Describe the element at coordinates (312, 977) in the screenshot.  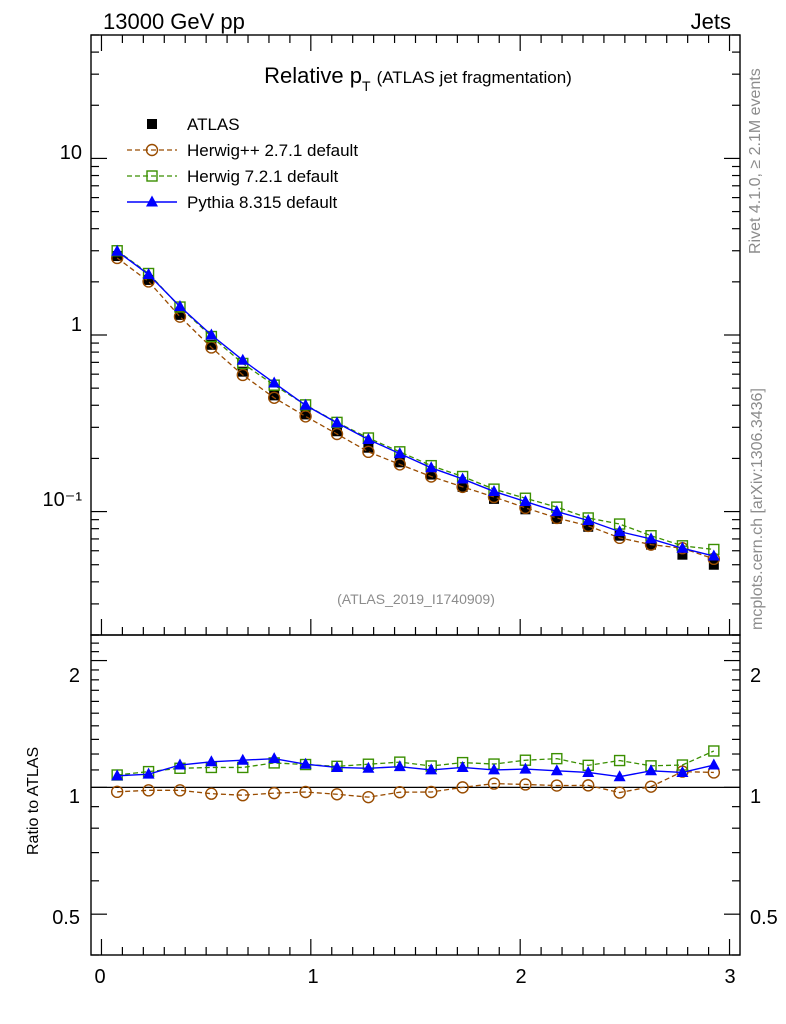
I see `x-tick-label-1: 1` at that location.